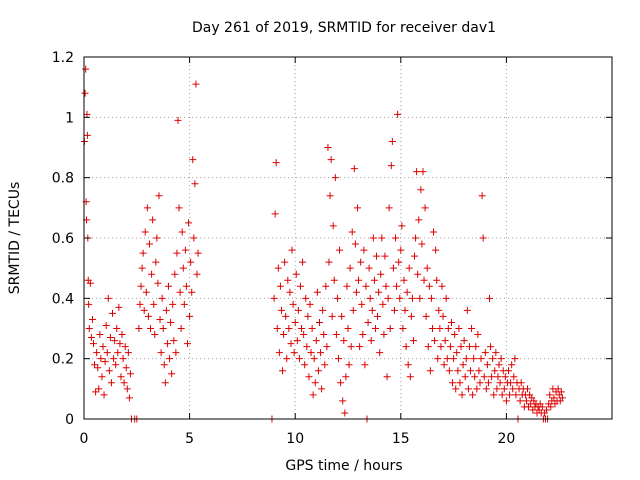 The height and width of the screenshot is (480, 640). Describe the element at coordinates (63, 179) in the screenshot. I see `y-tick-label: 0.8` at that location.